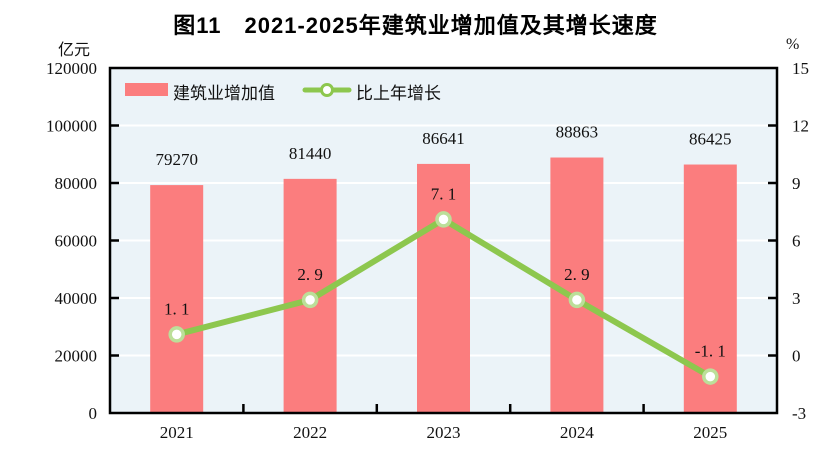 The width and height of the screenshot is (831, 456). What do you see at coordinates (796, 241) in the screenshot?
I see `right-axis-tick-label: 6` at bounding box center [796, 241].